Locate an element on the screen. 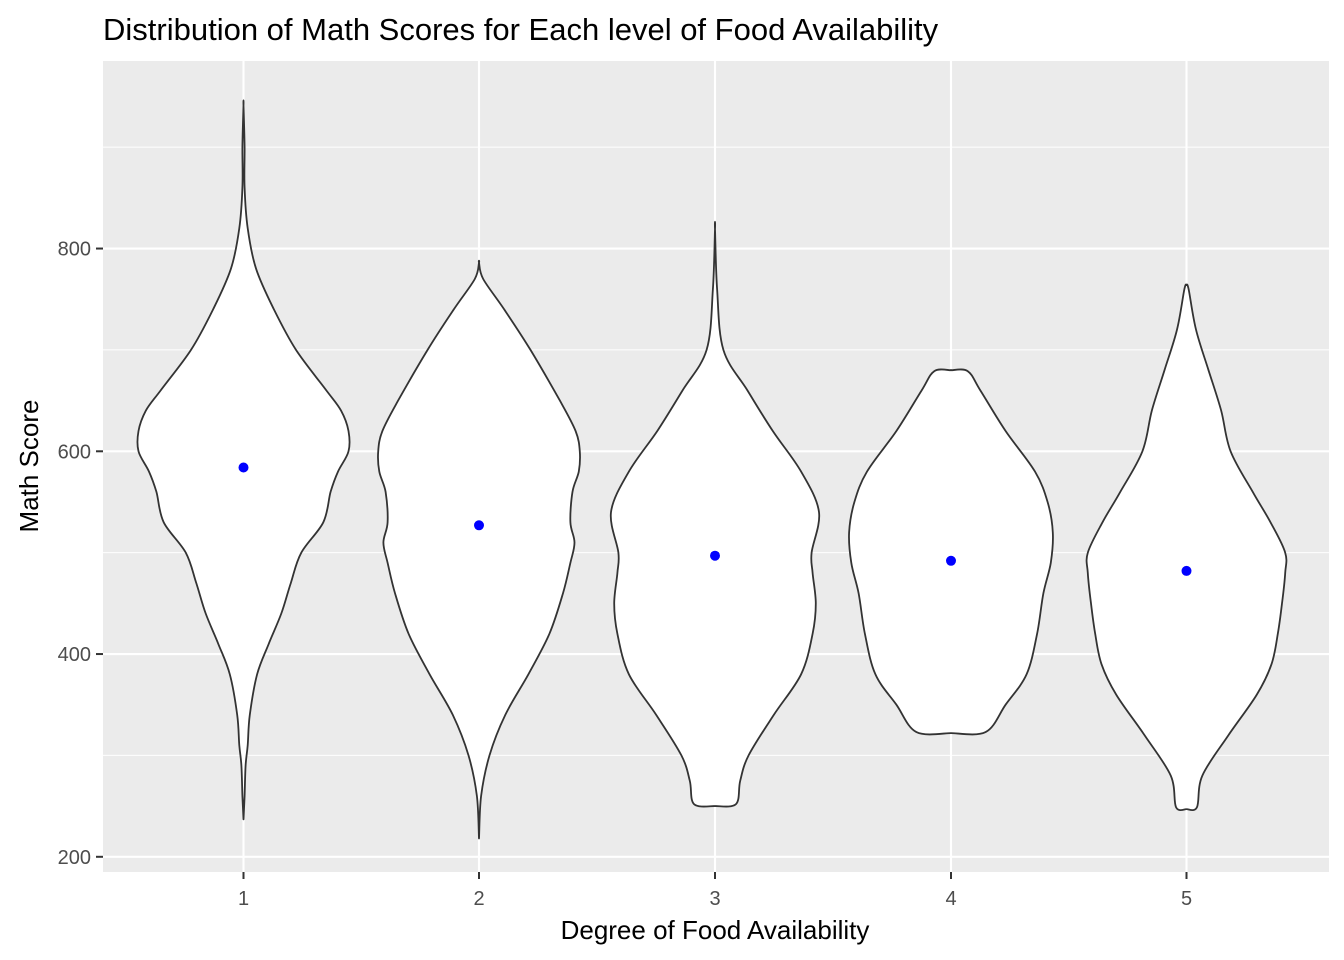  x-tick-label: 2 is located at coordinates (478, 899).